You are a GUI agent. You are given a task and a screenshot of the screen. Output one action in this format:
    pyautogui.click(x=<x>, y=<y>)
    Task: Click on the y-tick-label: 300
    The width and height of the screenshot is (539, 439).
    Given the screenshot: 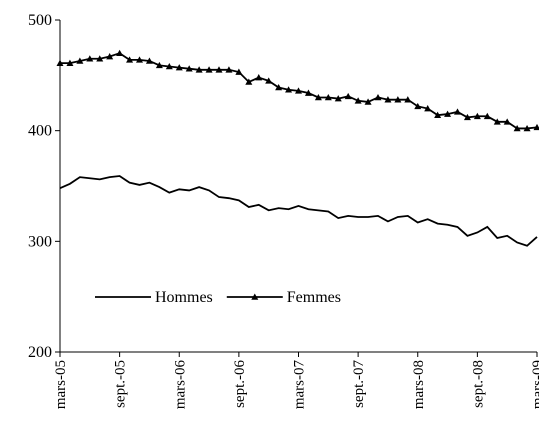 What is the action you would take?
    pyautogui.click(x=40, y=241)
    